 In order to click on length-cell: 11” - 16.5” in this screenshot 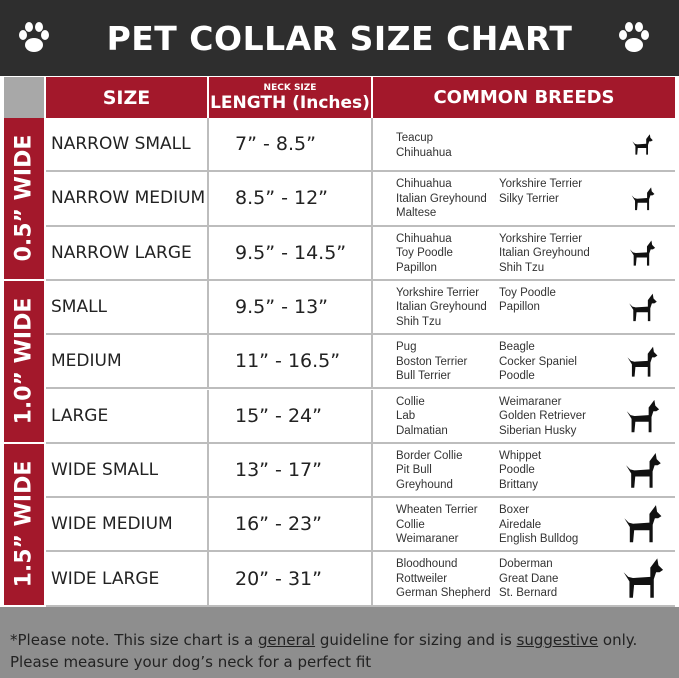, I will do `click(291, 362)`.